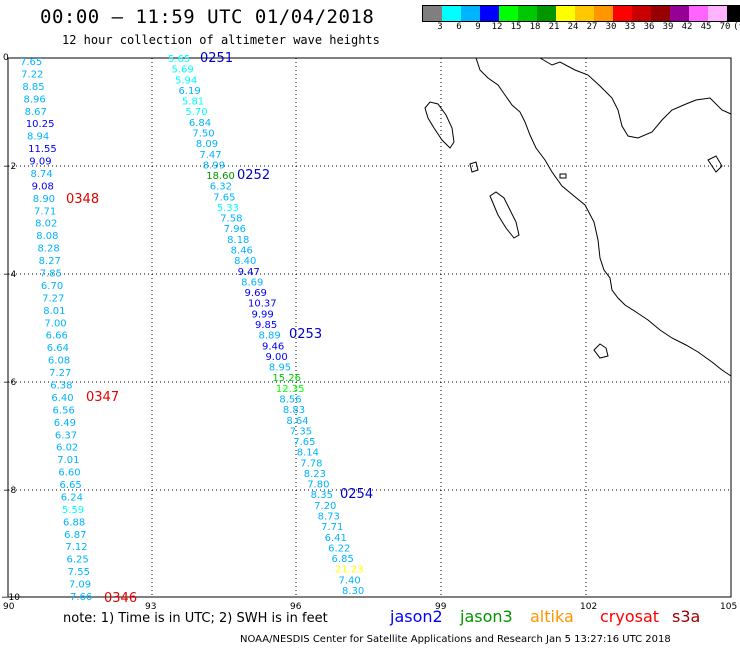 The height and width of the screenshot is (650, 740). Describe the element at coordinates (221, 187) in the screenshot. I see `wave-height-value: 6.32` at that location.